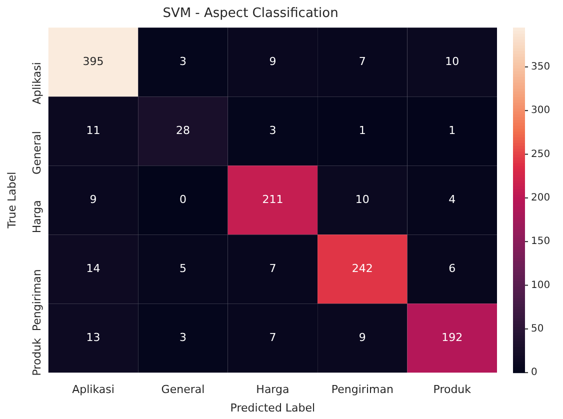 The image size is (563, 419). What do you see at coordinates (273, 199) in the screenshot?
I see `data-label: 211` at bounding box center [273, 199].